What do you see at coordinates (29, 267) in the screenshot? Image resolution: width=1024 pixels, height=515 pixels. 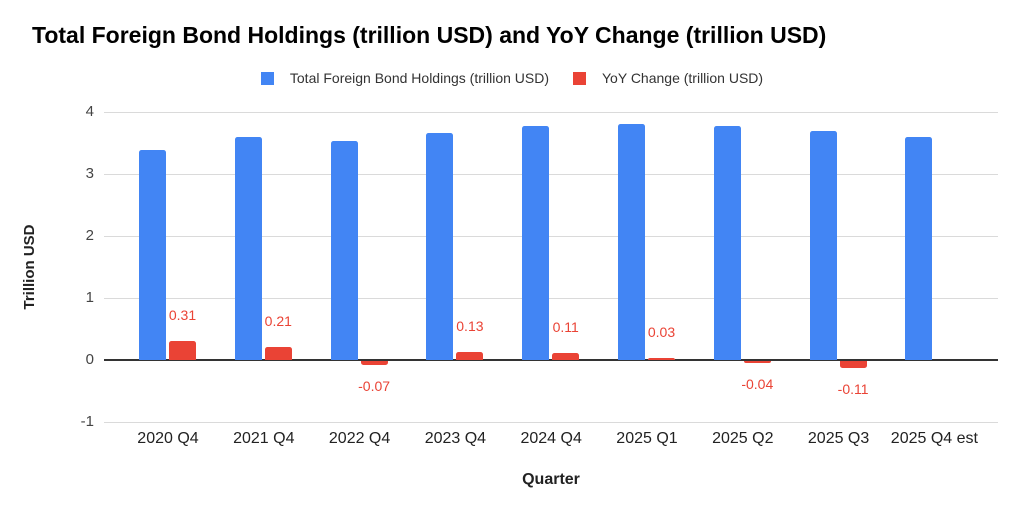 I see `y-axis-title: Trillion USD` at bounding box center [29, 267].